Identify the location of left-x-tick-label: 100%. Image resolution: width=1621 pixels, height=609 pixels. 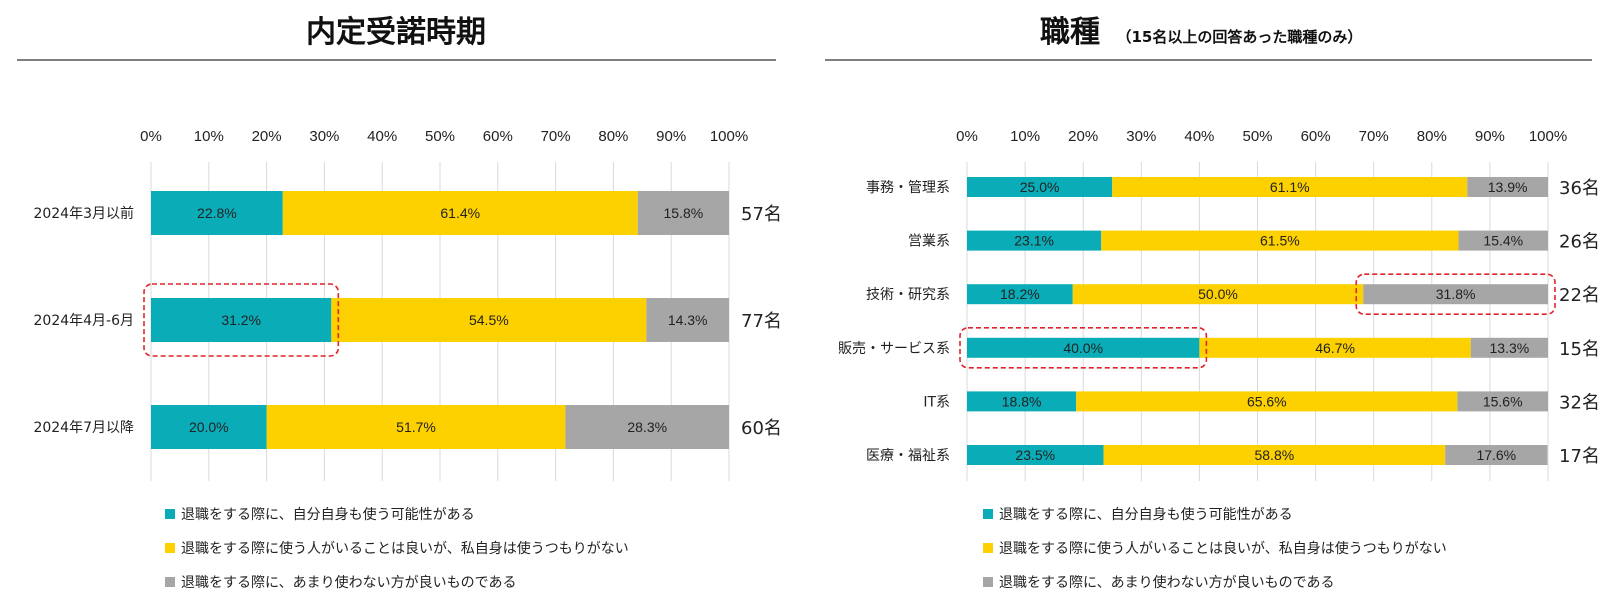
(729, 136).